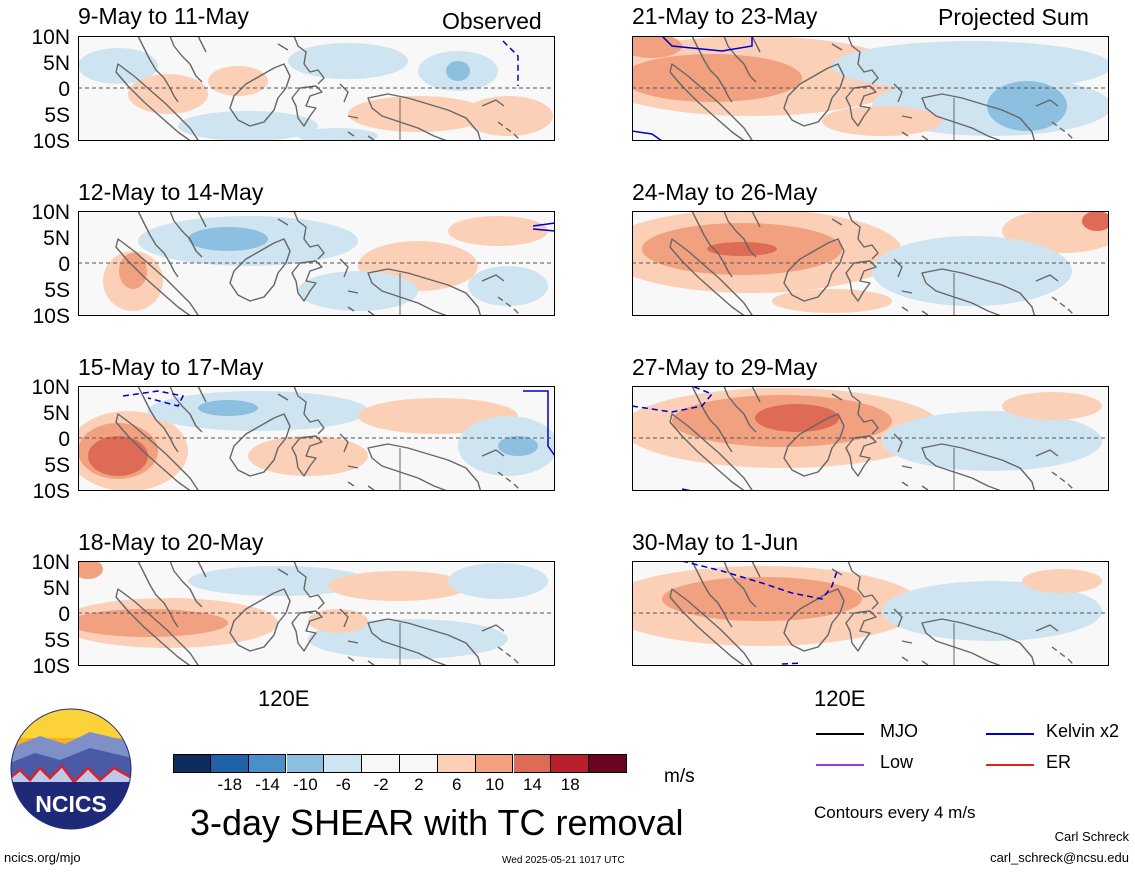  I want to click on colorbar-tick-label: -2, so click(381, 784).